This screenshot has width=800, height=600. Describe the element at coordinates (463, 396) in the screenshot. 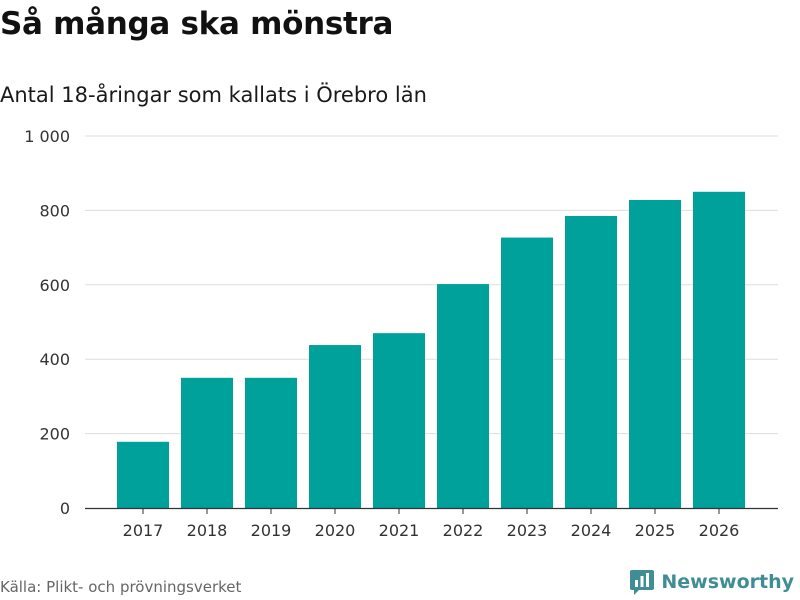

I see `bar-2022` at that location.